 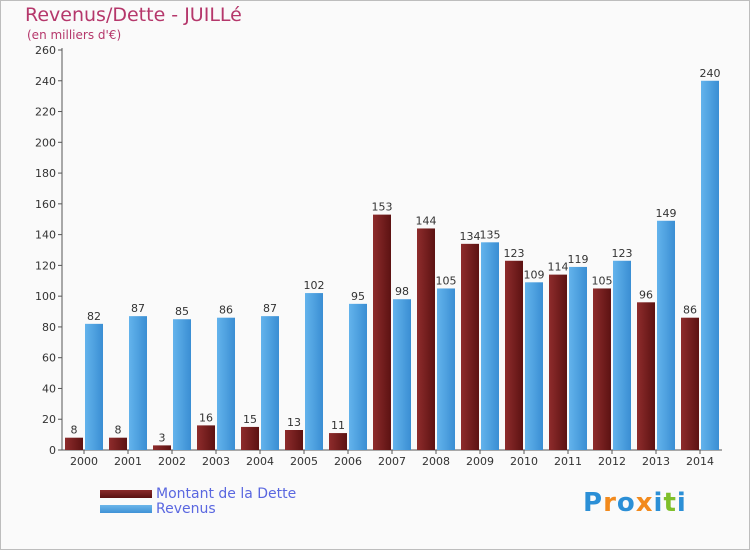 What do you see at coordinates (162, 437) in the screenshot?
I see `data-label-dette: 3` at bounding box center [162, 437].